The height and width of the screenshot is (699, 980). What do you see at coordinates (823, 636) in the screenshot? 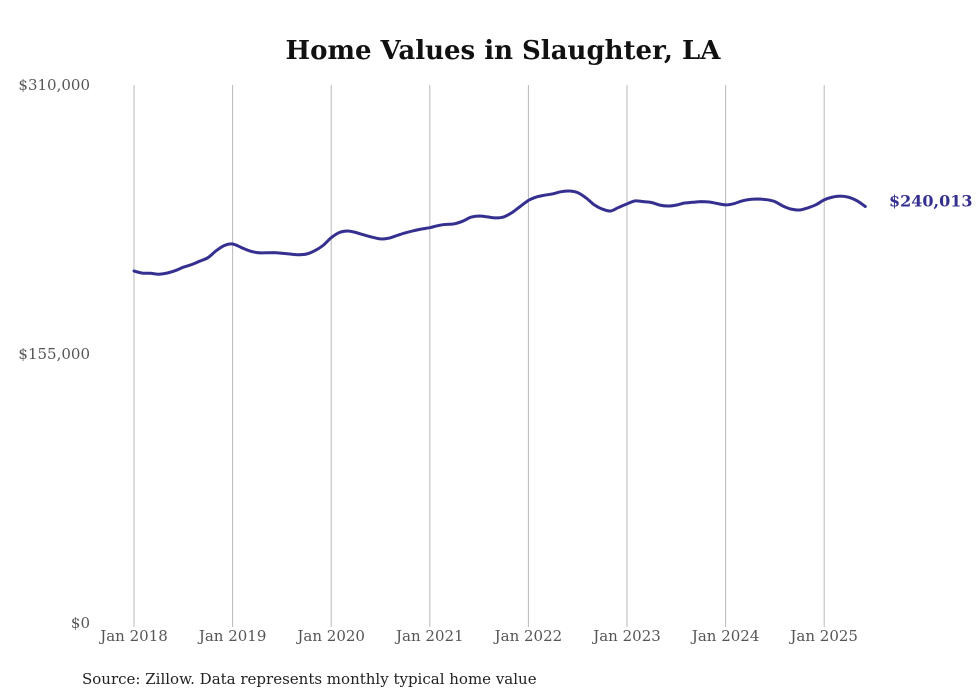
I see `x-tick-label: Jan 2025` at bounding box center [823, 636].